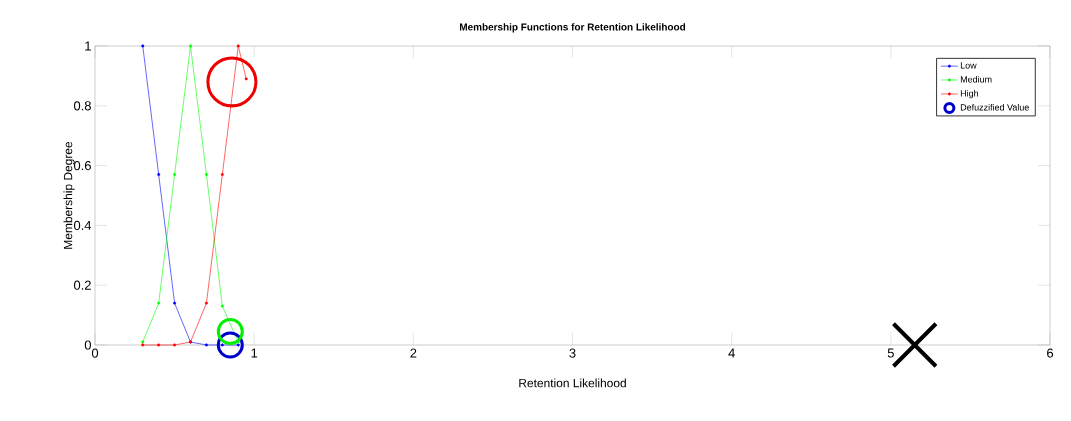  What do you see at coordinates (1050, 353) in the screenshot?
I see `x-tick-label: 6` at bounding box center [1050, 353].